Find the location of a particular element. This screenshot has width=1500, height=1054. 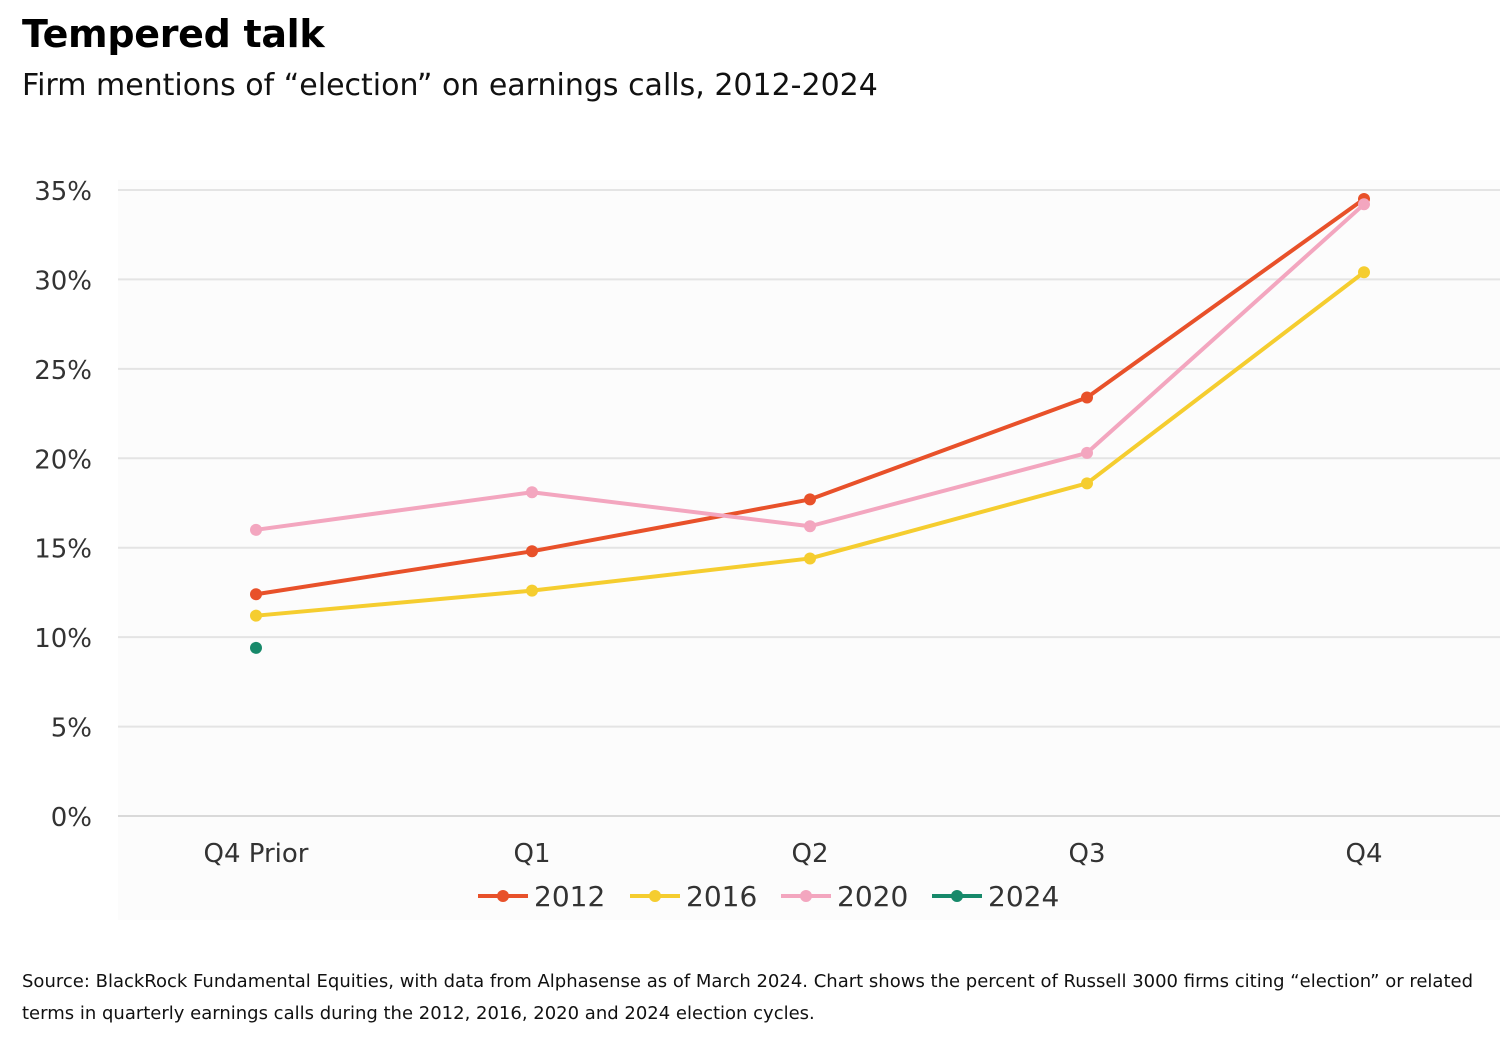

y-tick-label: 30% is located at coordinates (63, 281).